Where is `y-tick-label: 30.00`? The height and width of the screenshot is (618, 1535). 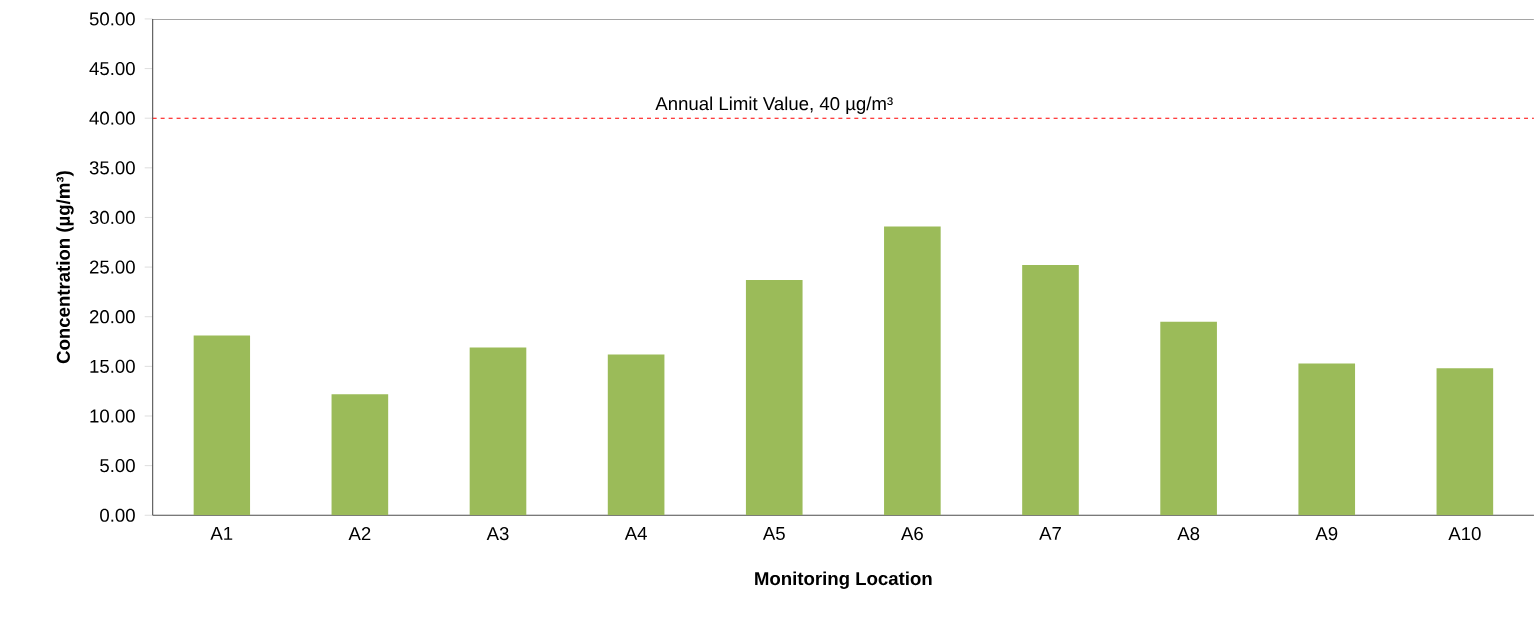
y-tick-label: 30.00 is located at coordinates (112, 217).